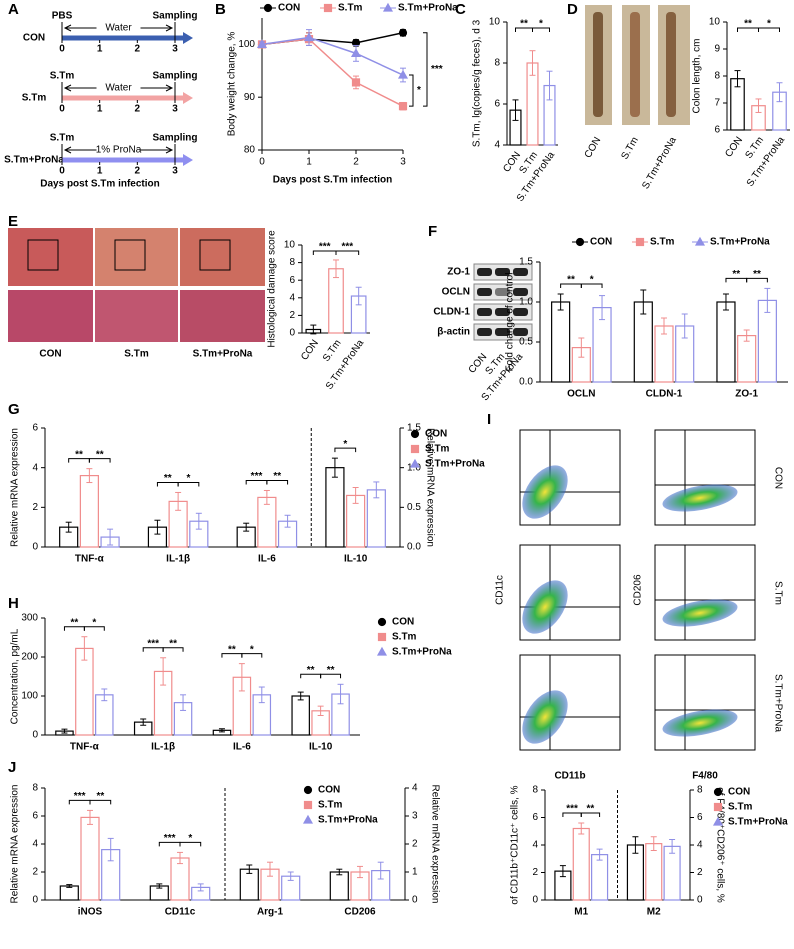 This screenshot has width=794, height=949. Describe the element at coordinates (138, 109) in the screenshot. I see `day-label: 2` at that location.